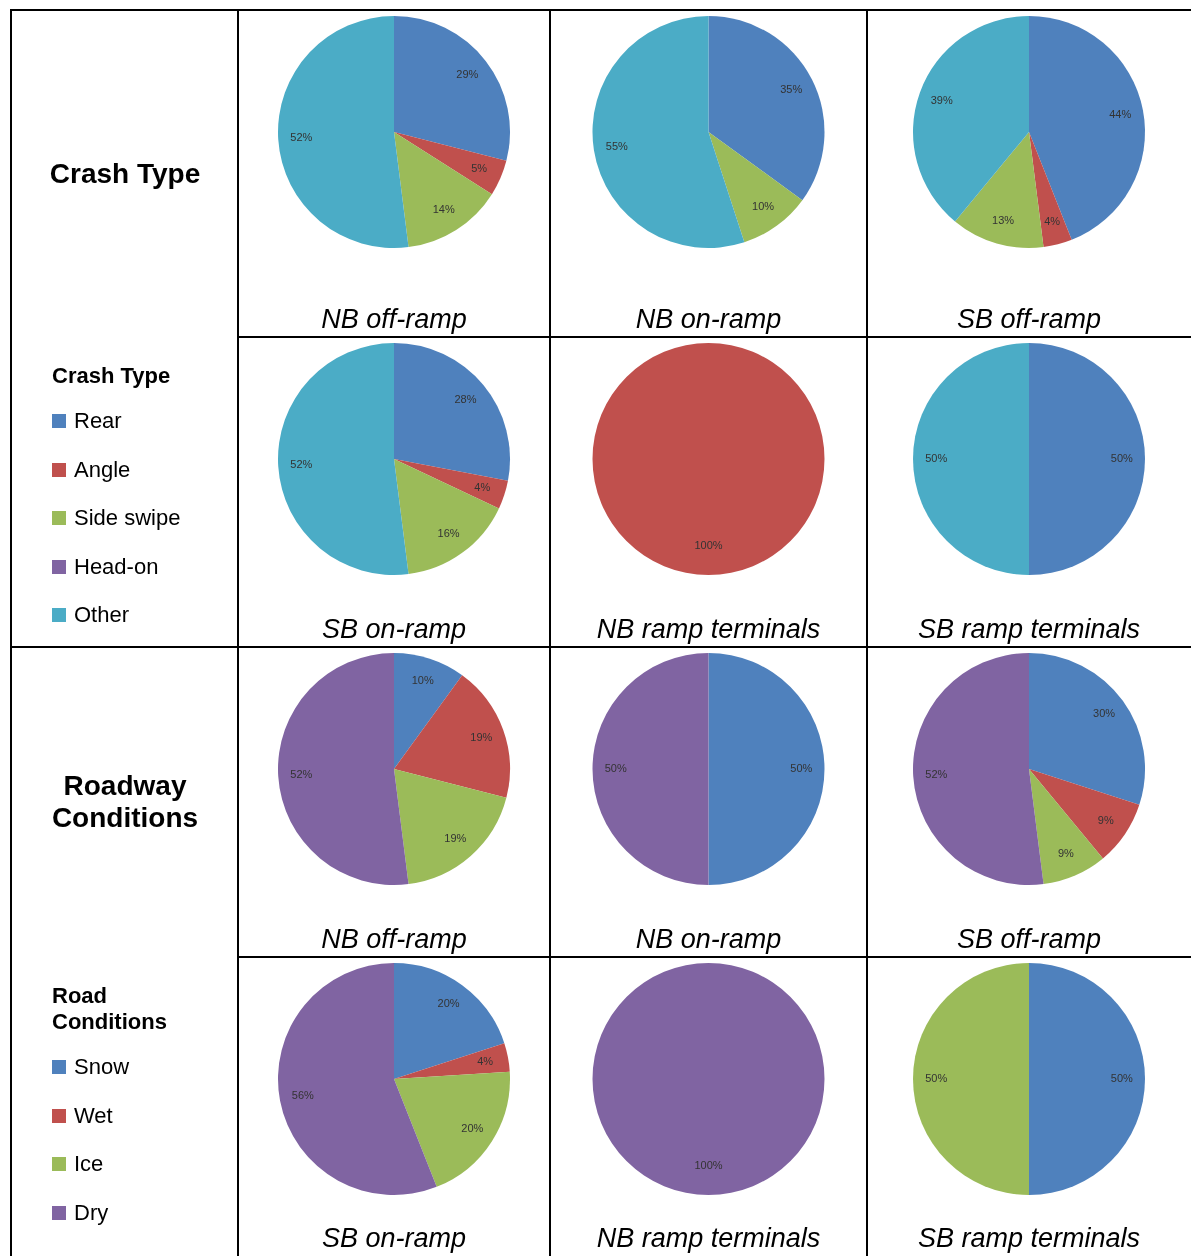  I want to click on legend-label: Wet, so click(93, 1115).